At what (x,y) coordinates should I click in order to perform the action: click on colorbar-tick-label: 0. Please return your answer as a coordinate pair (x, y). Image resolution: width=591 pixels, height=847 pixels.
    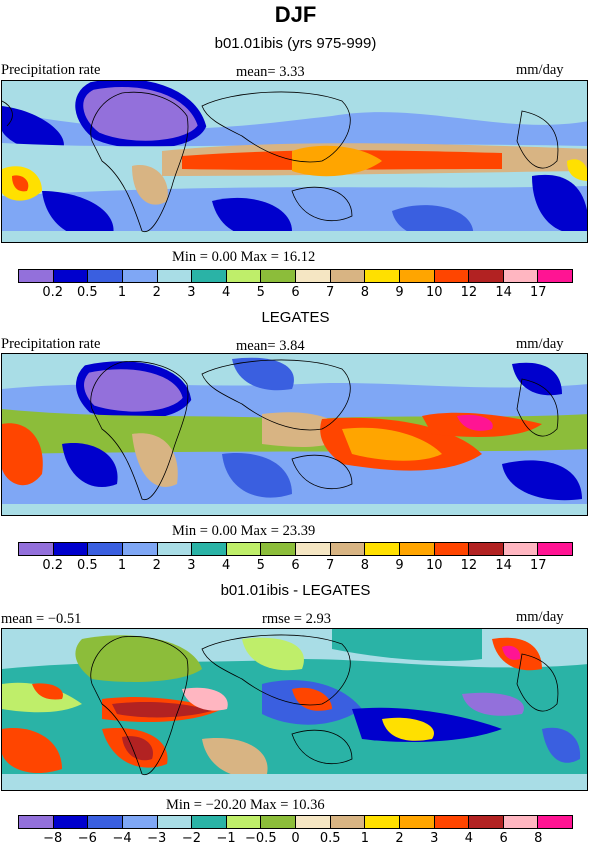
    Looking at the image, I should click on (295, 838).